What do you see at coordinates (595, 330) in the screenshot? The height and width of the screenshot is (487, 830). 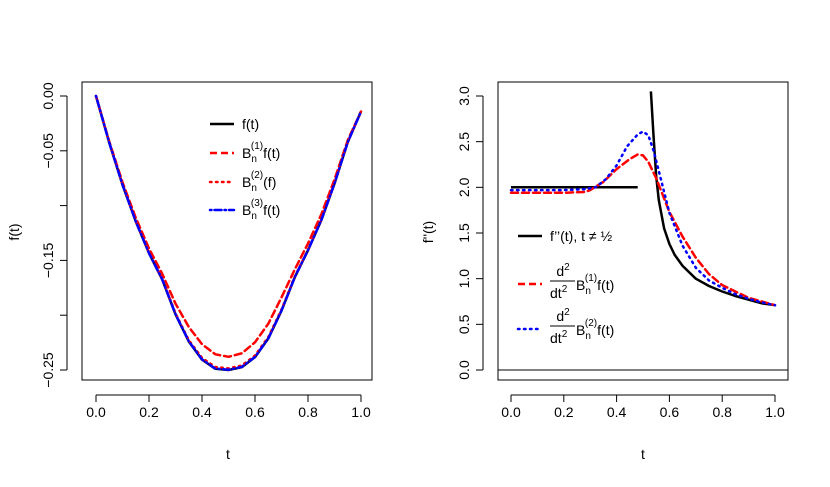 I see `legend-label-d2bn2: Bn(2)f(t)` at bounding box center [595, 330].